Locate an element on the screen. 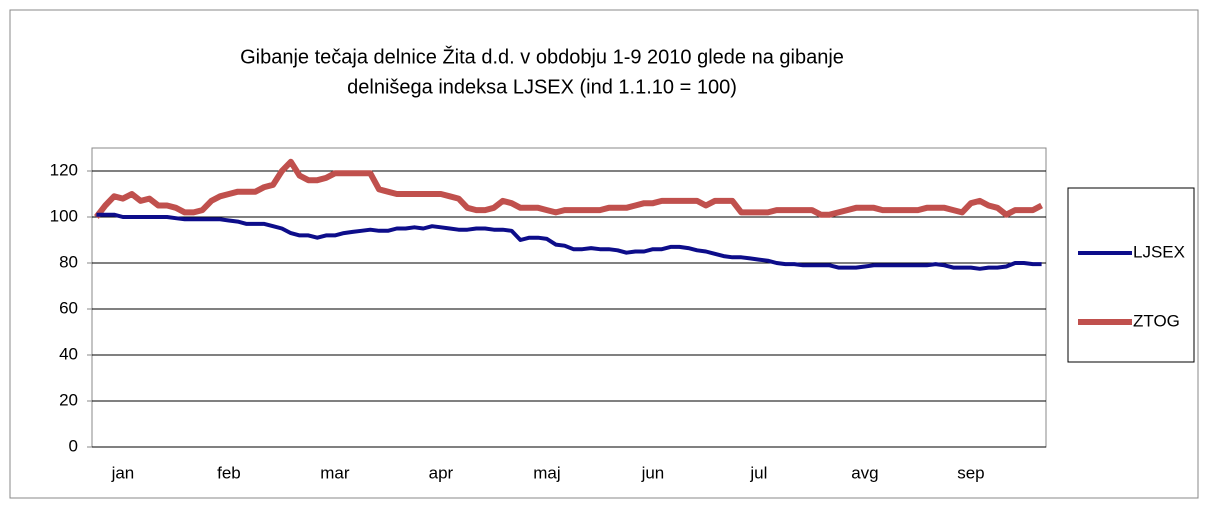 The image size is (1209, 514). y-tick-label: 80 is located at coordinates (68, 261).